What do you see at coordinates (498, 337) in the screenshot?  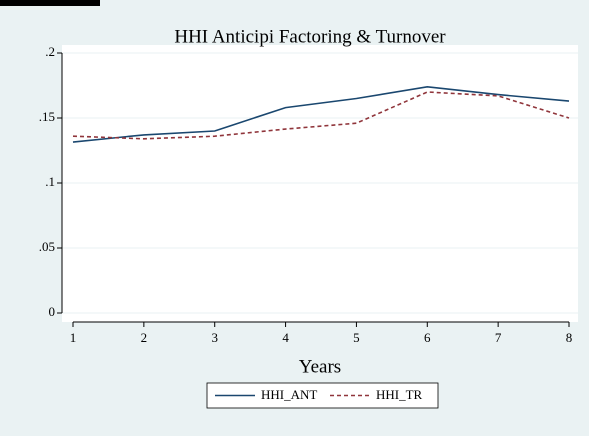 I see `x-tick-label: 7` at bounding box center [498, 337].